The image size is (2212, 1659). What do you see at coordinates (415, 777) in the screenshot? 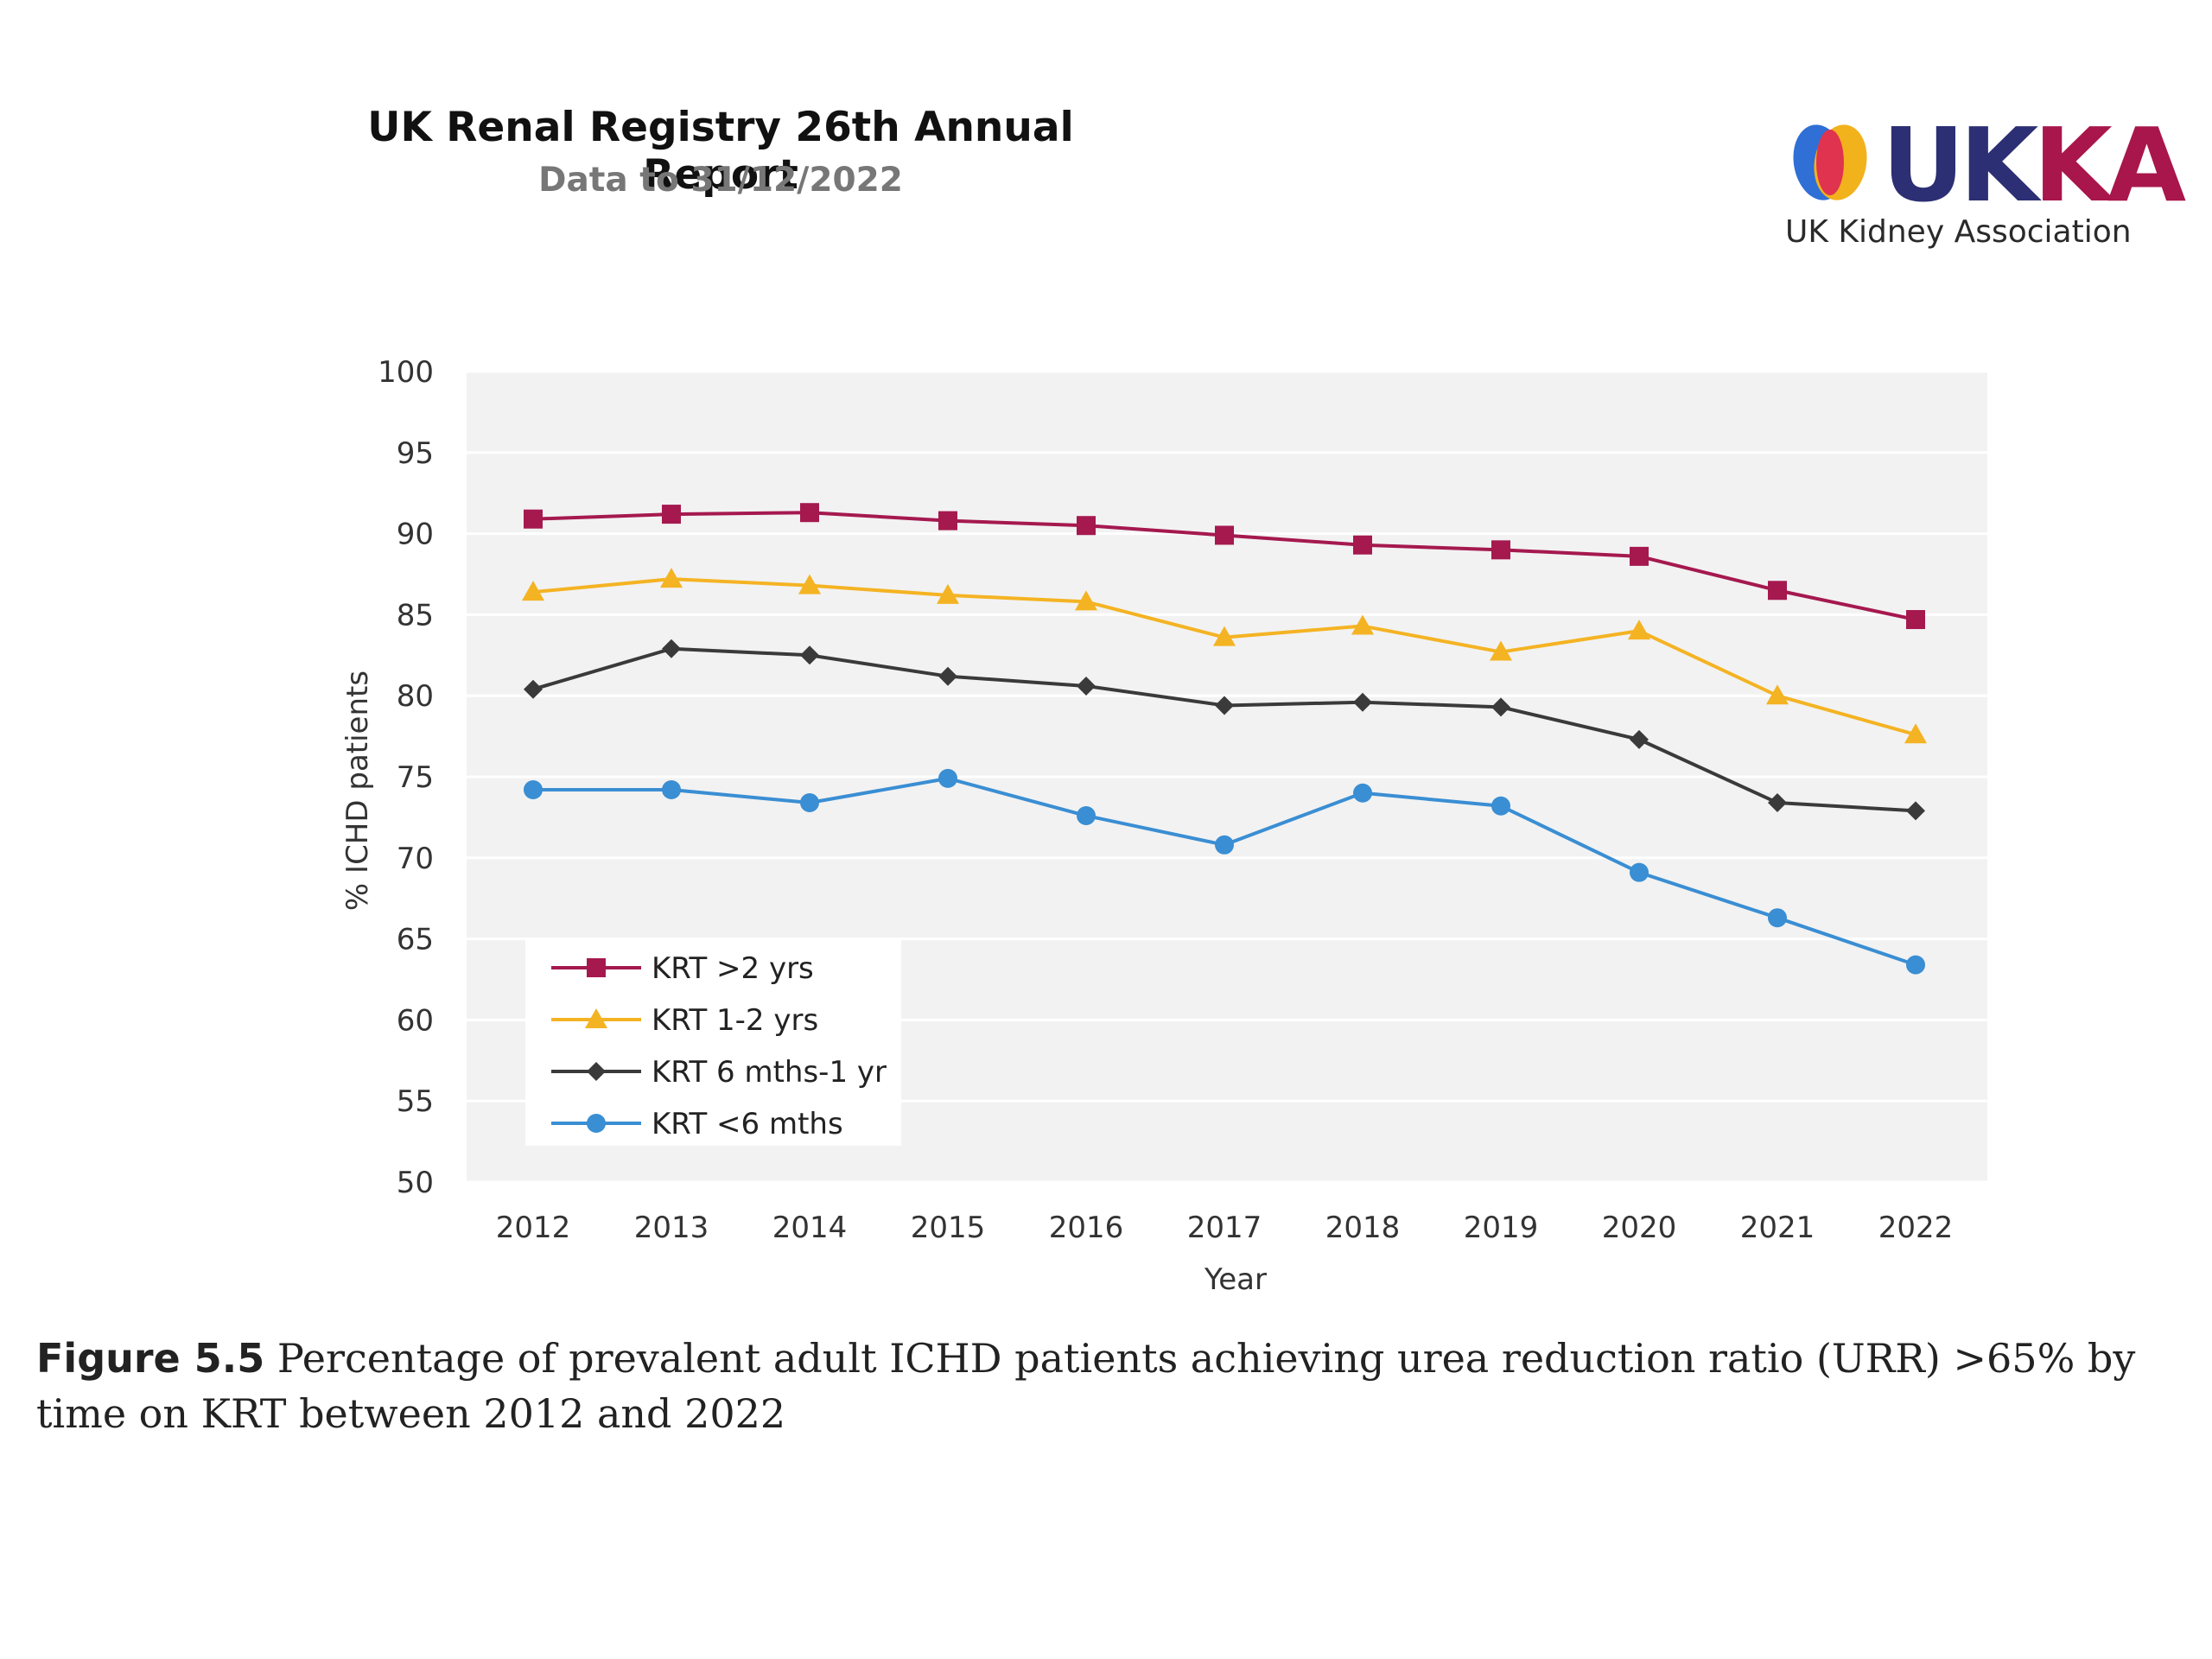
I see `y-tick-label: 75` at bounding box center [415, 777].